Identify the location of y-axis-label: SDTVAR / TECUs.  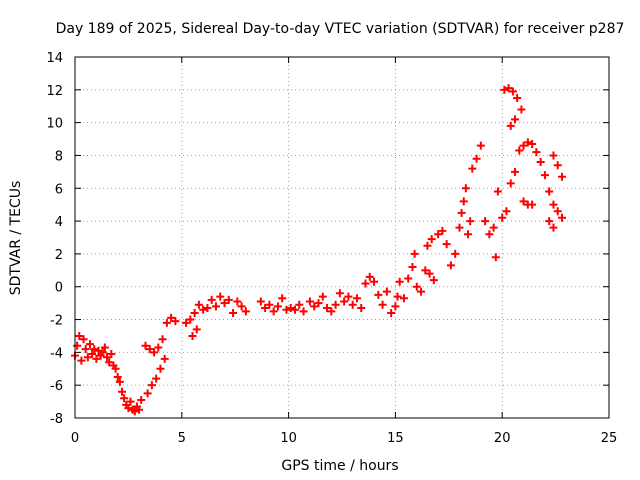
(16, 238).